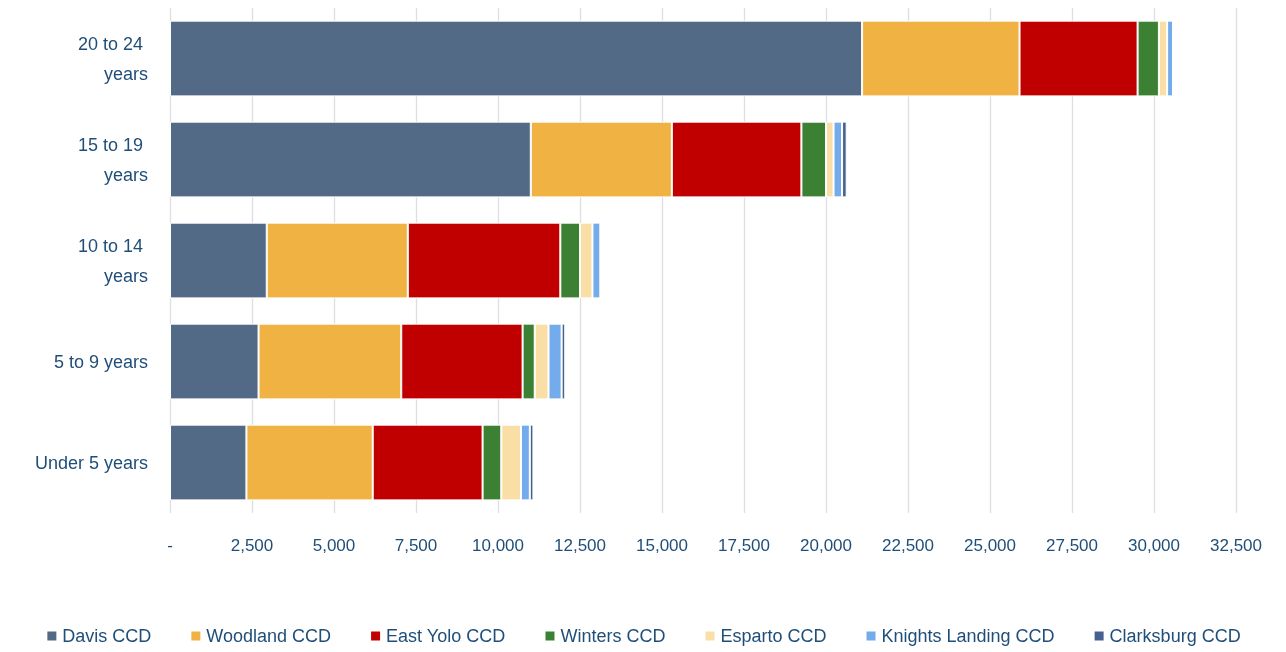  What do you see at coordinates (1072, 545) in the screenshot?
I see `x-tick-label: 27,500` at bounding box center [1072, 545].